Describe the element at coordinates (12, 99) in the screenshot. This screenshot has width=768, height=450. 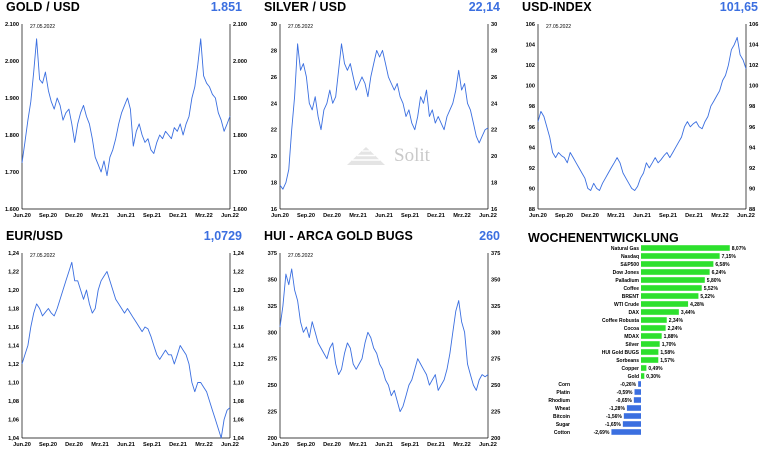
I see `y-tick-label-left: 1.900` at that location.